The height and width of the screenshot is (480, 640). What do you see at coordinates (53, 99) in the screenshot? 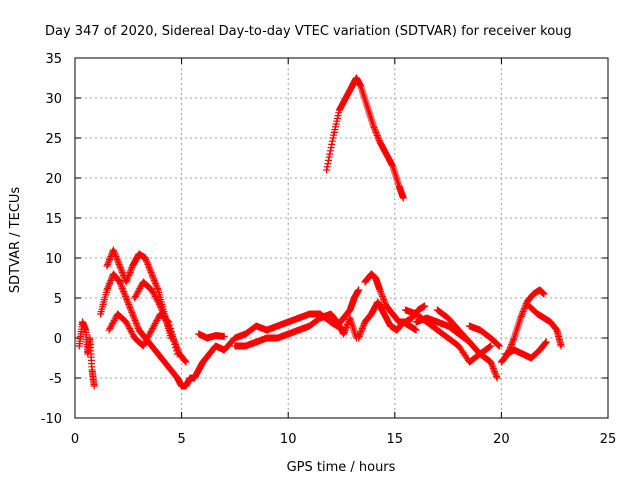
I see `y-tick-label: 30` at bounding box center [53, 99].